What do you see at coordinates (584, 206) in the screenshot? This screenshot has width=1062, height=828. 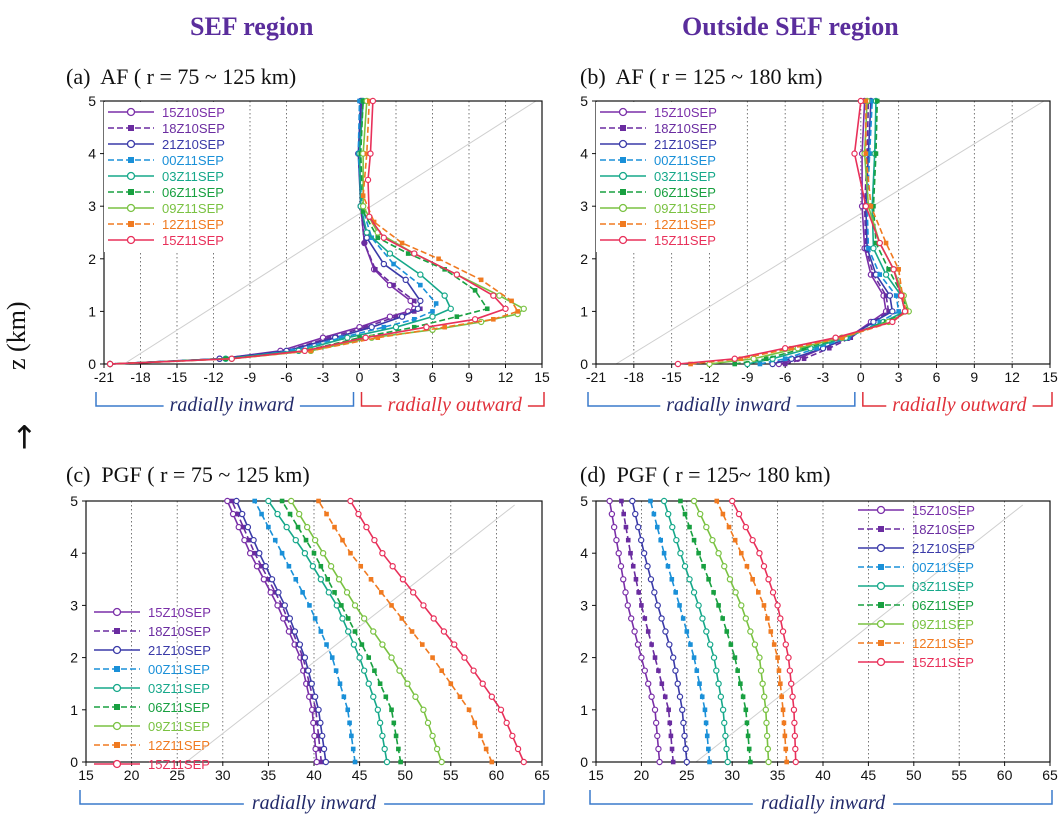 I see `y-tick-label: 3` at bounding box center [584, 206].